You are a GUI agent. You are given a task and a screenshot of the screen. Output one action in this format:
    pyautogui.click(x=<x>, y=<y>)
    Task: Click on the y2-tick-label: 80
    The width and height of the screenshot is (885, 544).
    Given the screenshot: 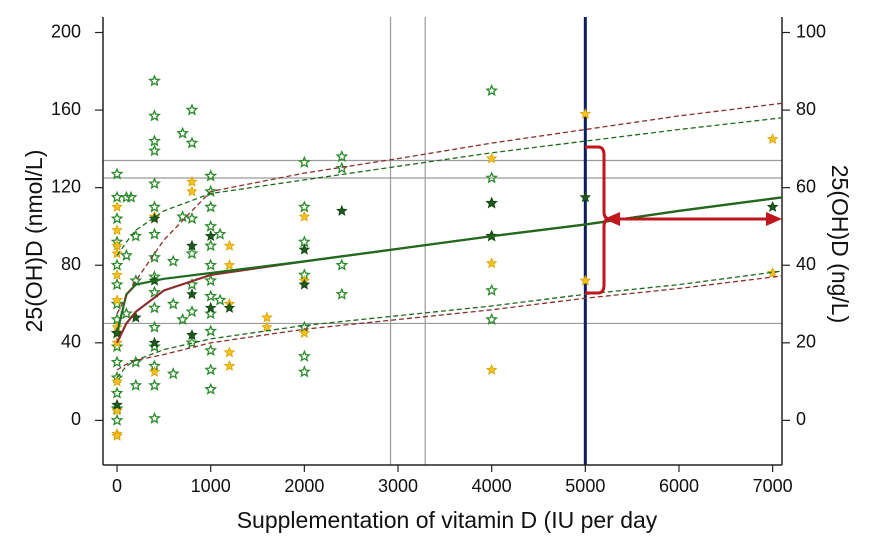 What is the action you would take?
    pyautogui.click(x=806, y=109)
    